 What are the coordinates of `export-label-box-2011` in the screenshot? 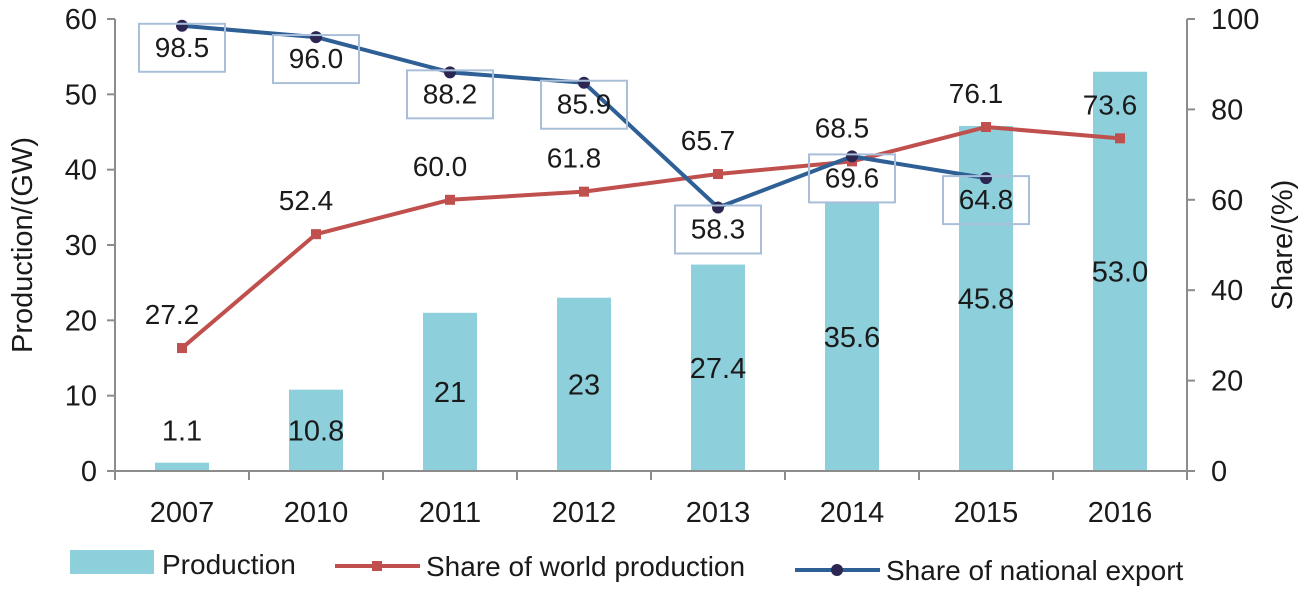 It's located at (450, 94).